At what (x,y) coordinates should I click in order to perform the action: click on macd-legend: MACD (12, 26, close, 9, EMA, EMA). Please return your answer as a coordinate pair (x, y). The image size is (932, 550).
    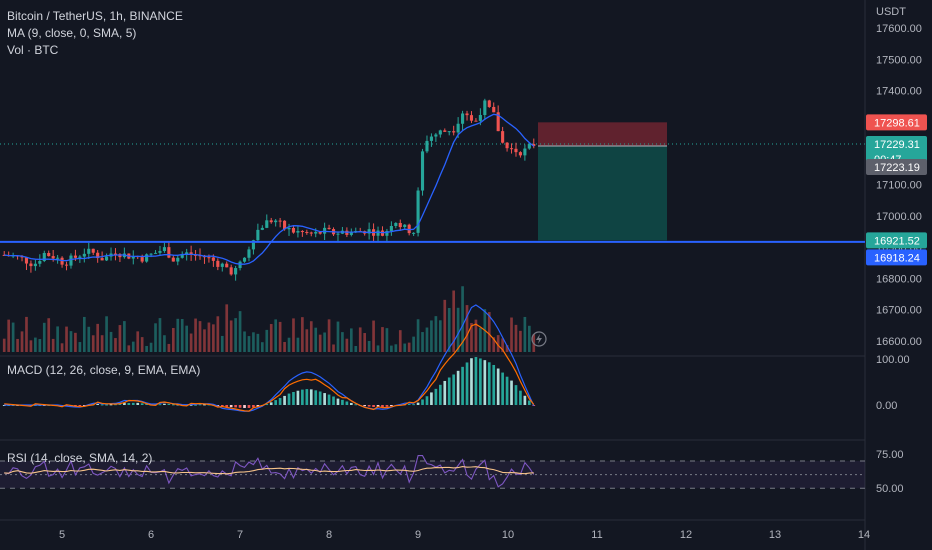
    Looking at the image, I should click on (104, 370).